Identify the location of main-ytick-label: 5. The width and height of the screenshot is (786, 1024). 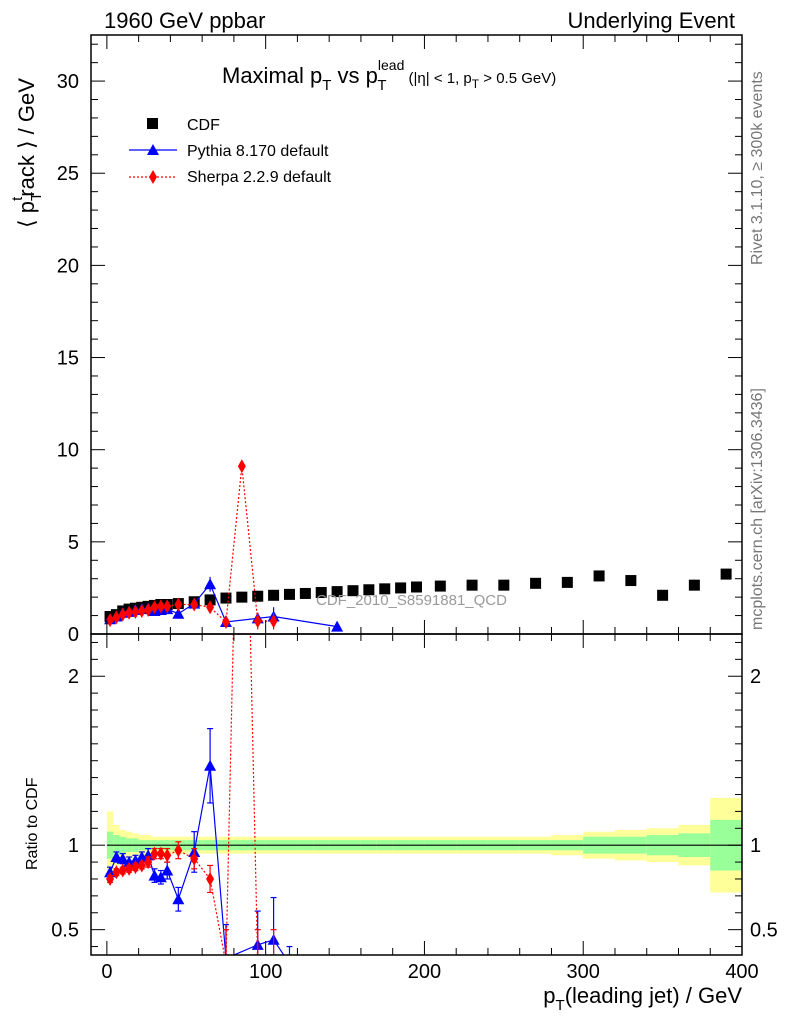
(73, 543).